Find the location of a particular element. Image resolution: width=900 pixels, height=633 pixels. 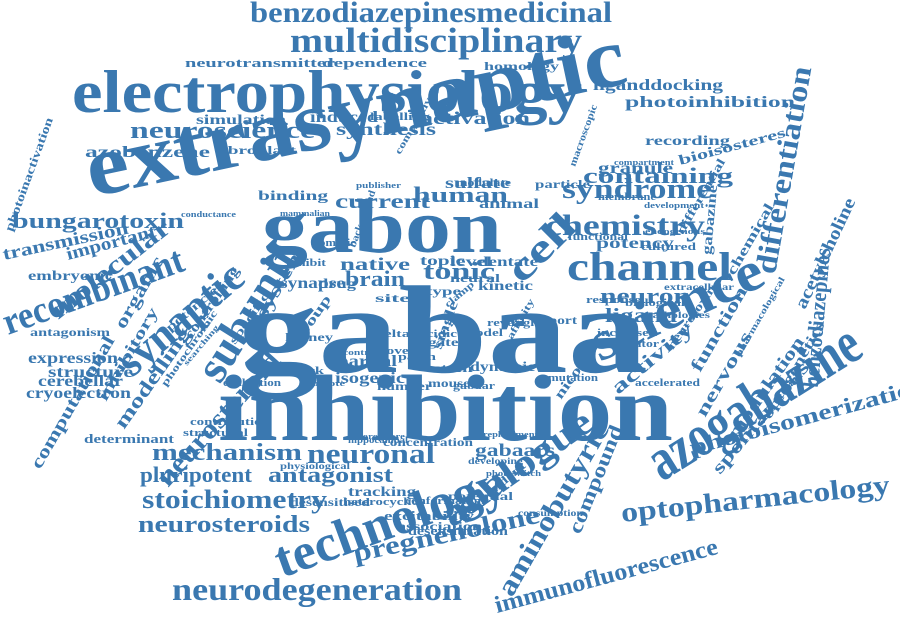

word-activation: activation is located at coordinates (475, 118).